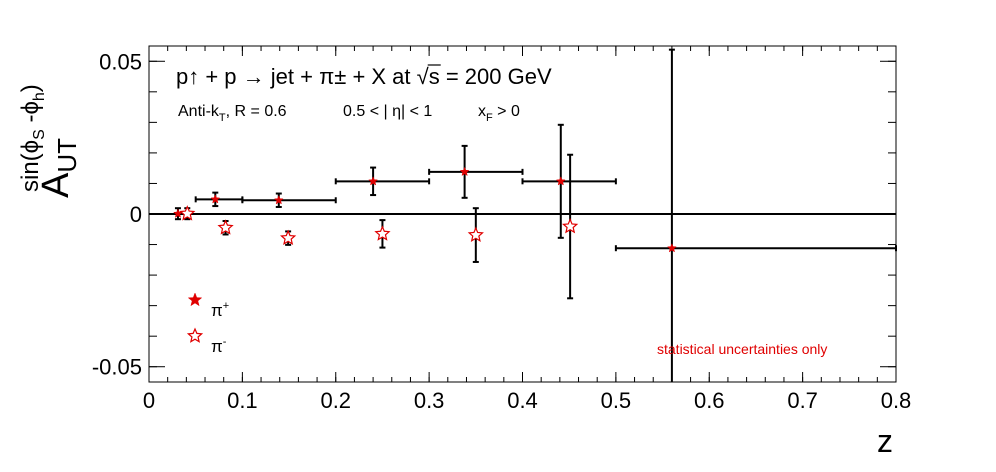  I want to click on chart-subtitle-xf: xF > 0, so click(499, 113).